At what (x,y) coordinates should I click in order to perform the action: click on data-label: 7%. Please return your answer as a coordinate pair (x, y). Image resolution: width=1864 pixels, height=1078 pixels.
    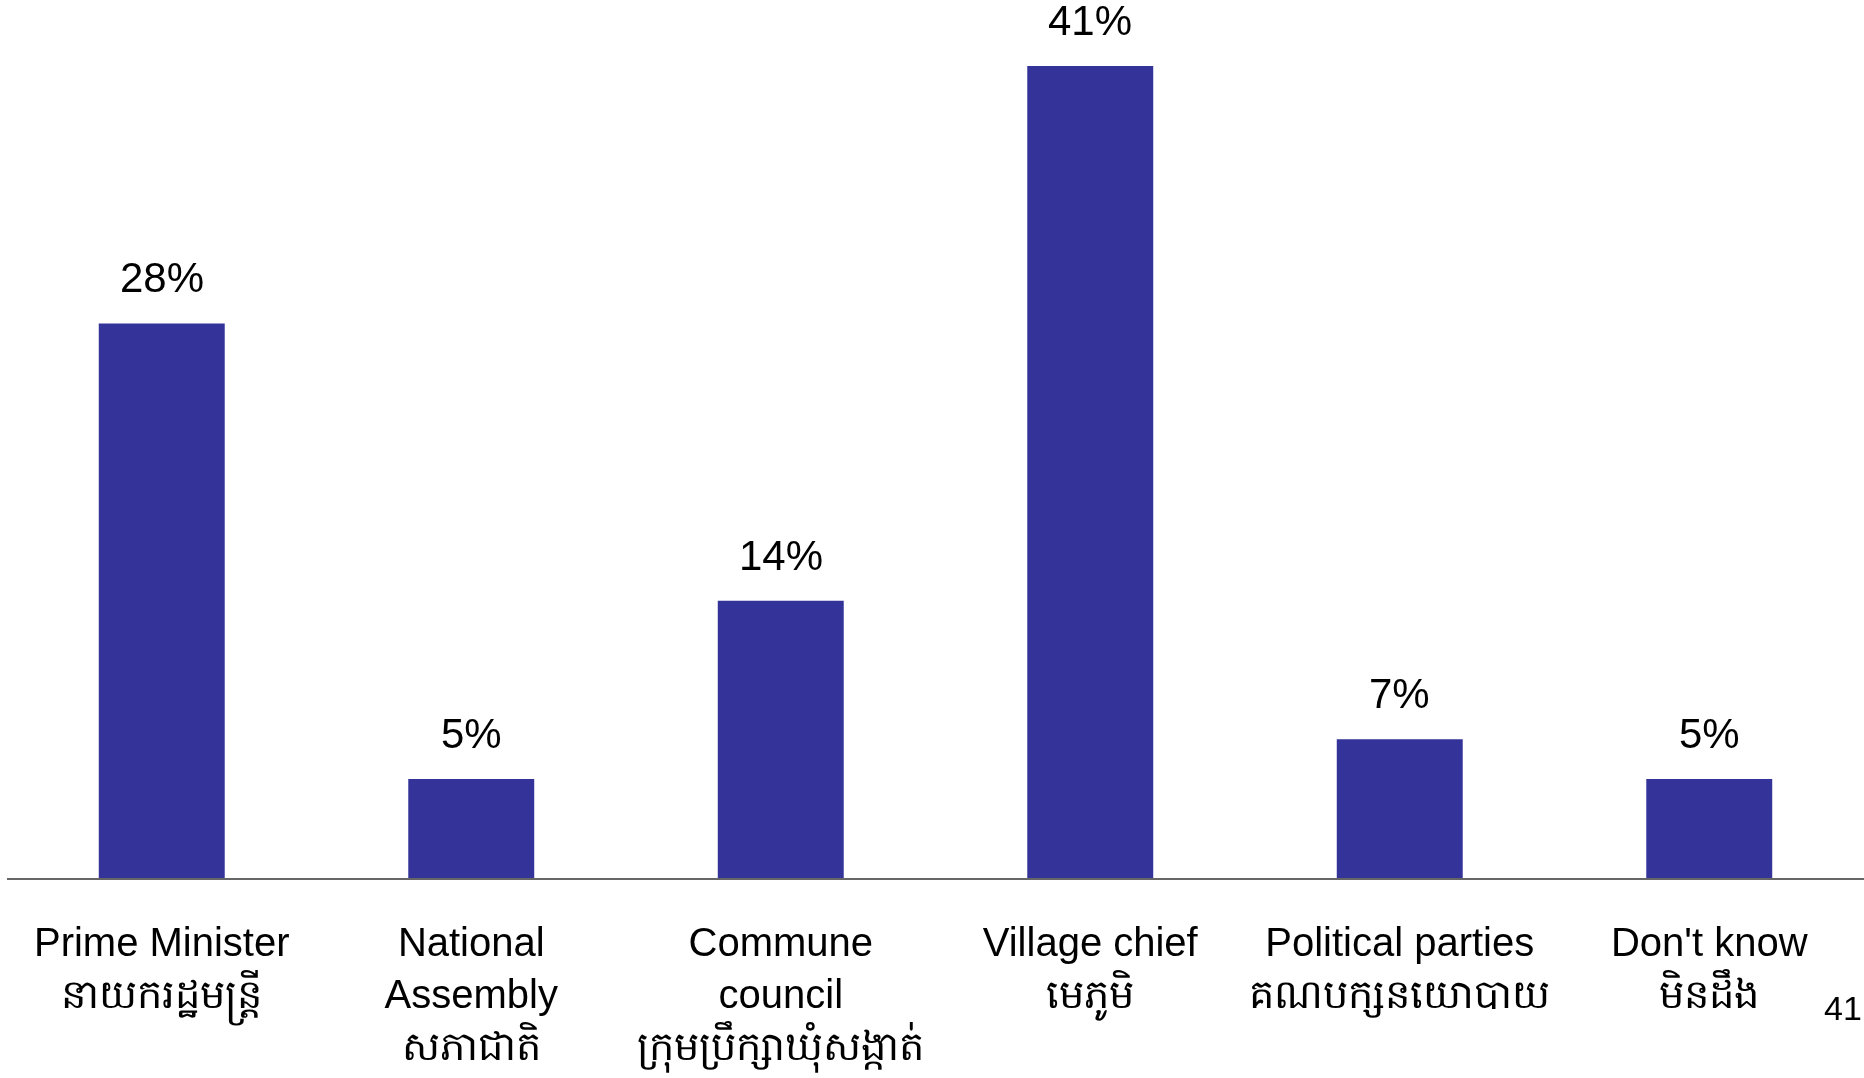
    Looking at the image, I should click on (1399, 693).